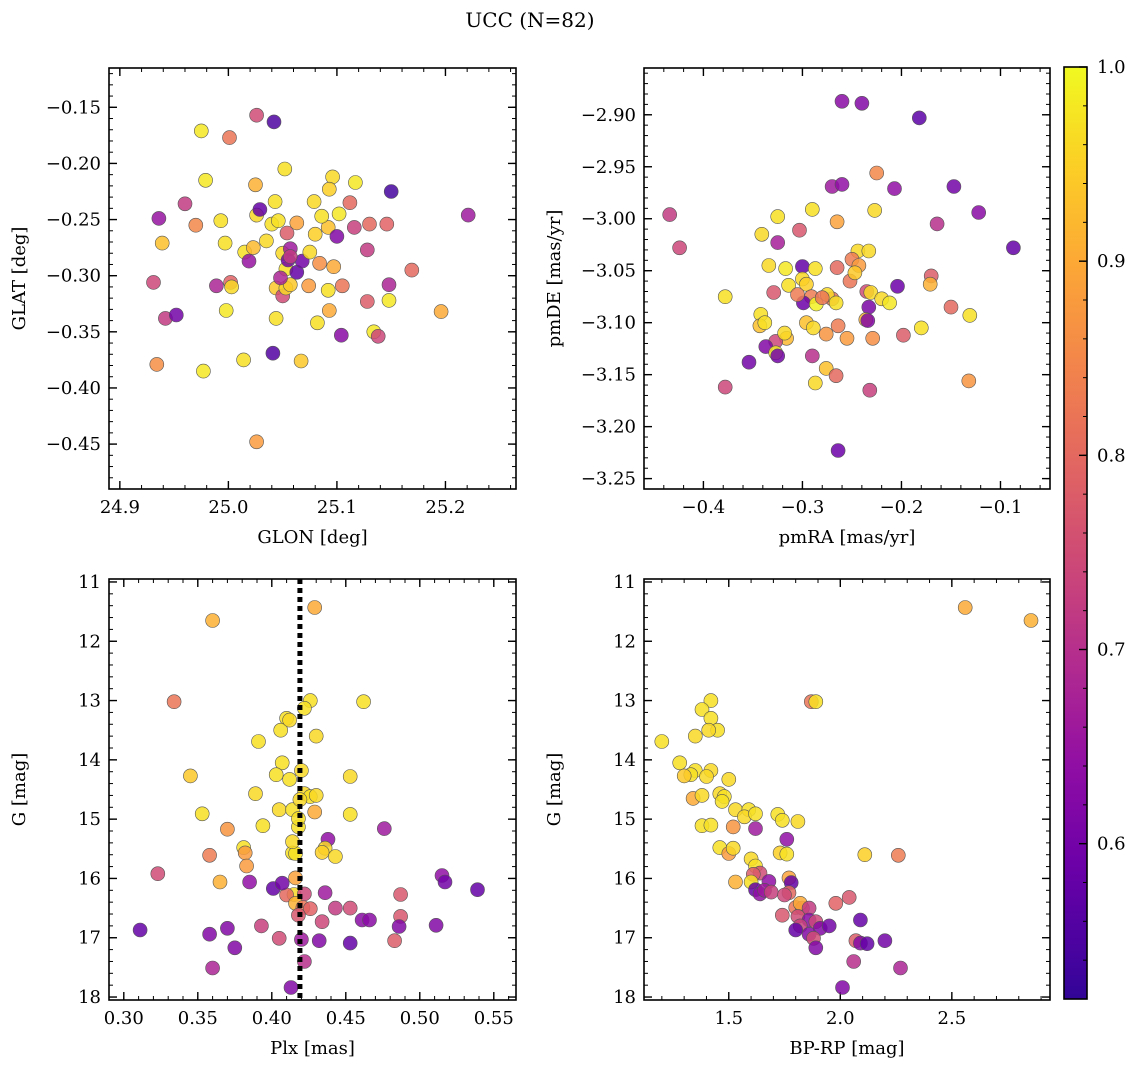 The image size is (1136, 1067). What do you see at coordinates (608, 479) in the screenshot?
I see `y-tick-label: −3.25` at bounding box center [608, 479].